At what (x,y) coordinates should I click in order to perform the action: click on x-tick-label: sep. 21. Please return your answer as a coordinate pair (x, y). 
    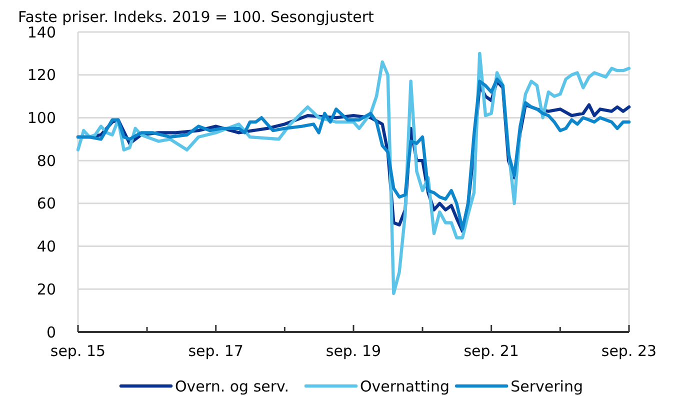
    Looking at the image, I should click on (491, 351).